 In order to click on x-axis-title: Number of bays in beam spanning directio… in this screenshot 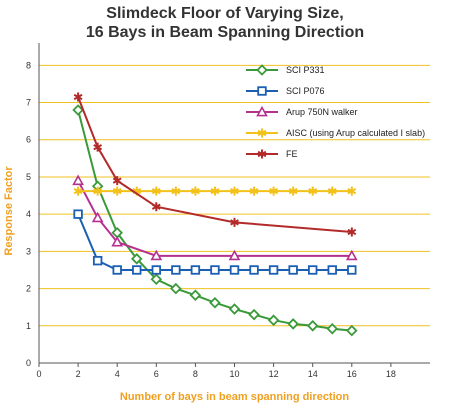, I will do `click(234, 397)`.